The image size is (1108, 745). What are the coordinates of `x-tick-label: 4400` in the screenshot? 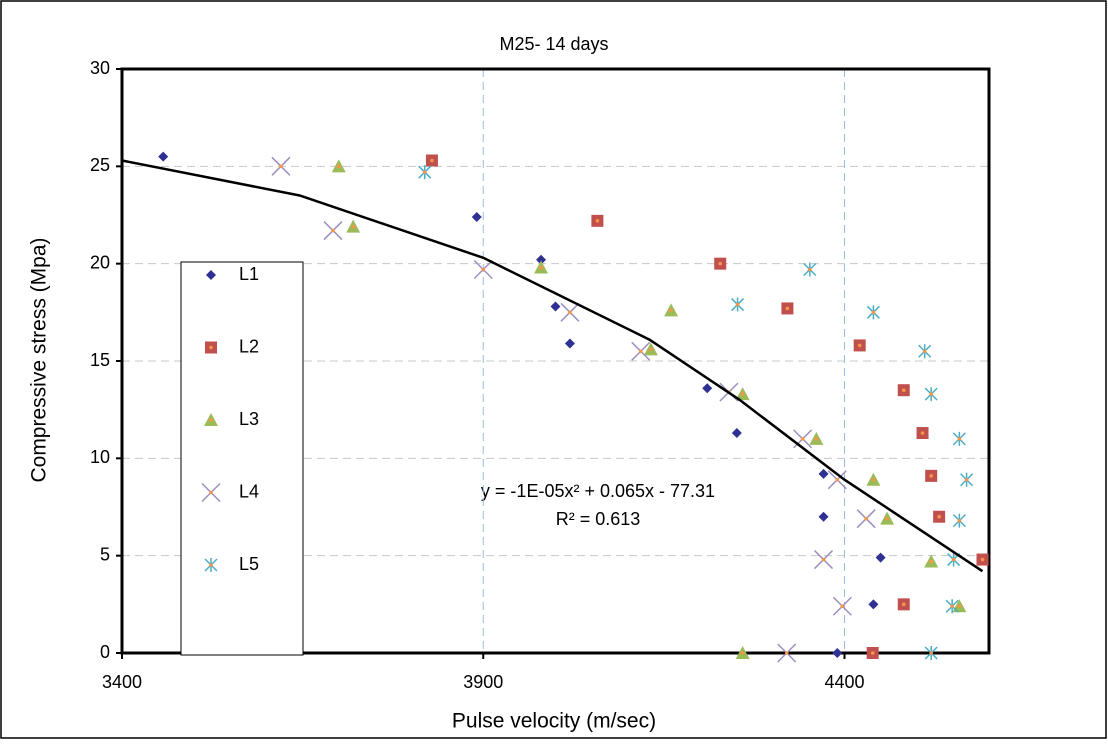 It's located at (844, 682).